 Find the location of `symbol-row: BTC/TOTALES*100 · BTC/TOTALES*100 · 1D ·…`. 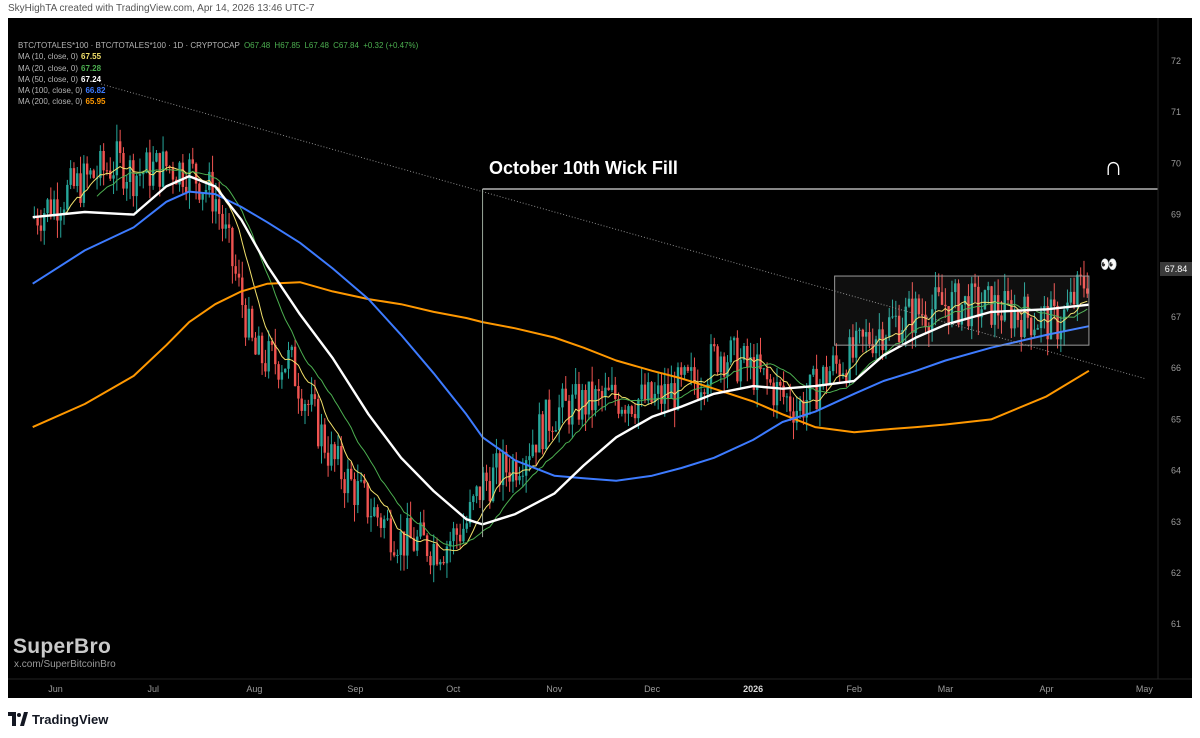

symbol-row: BTC/TOTALES*100 · BTC/TOTALES*100 · 1D ·… is located at coordinates (218, 45).